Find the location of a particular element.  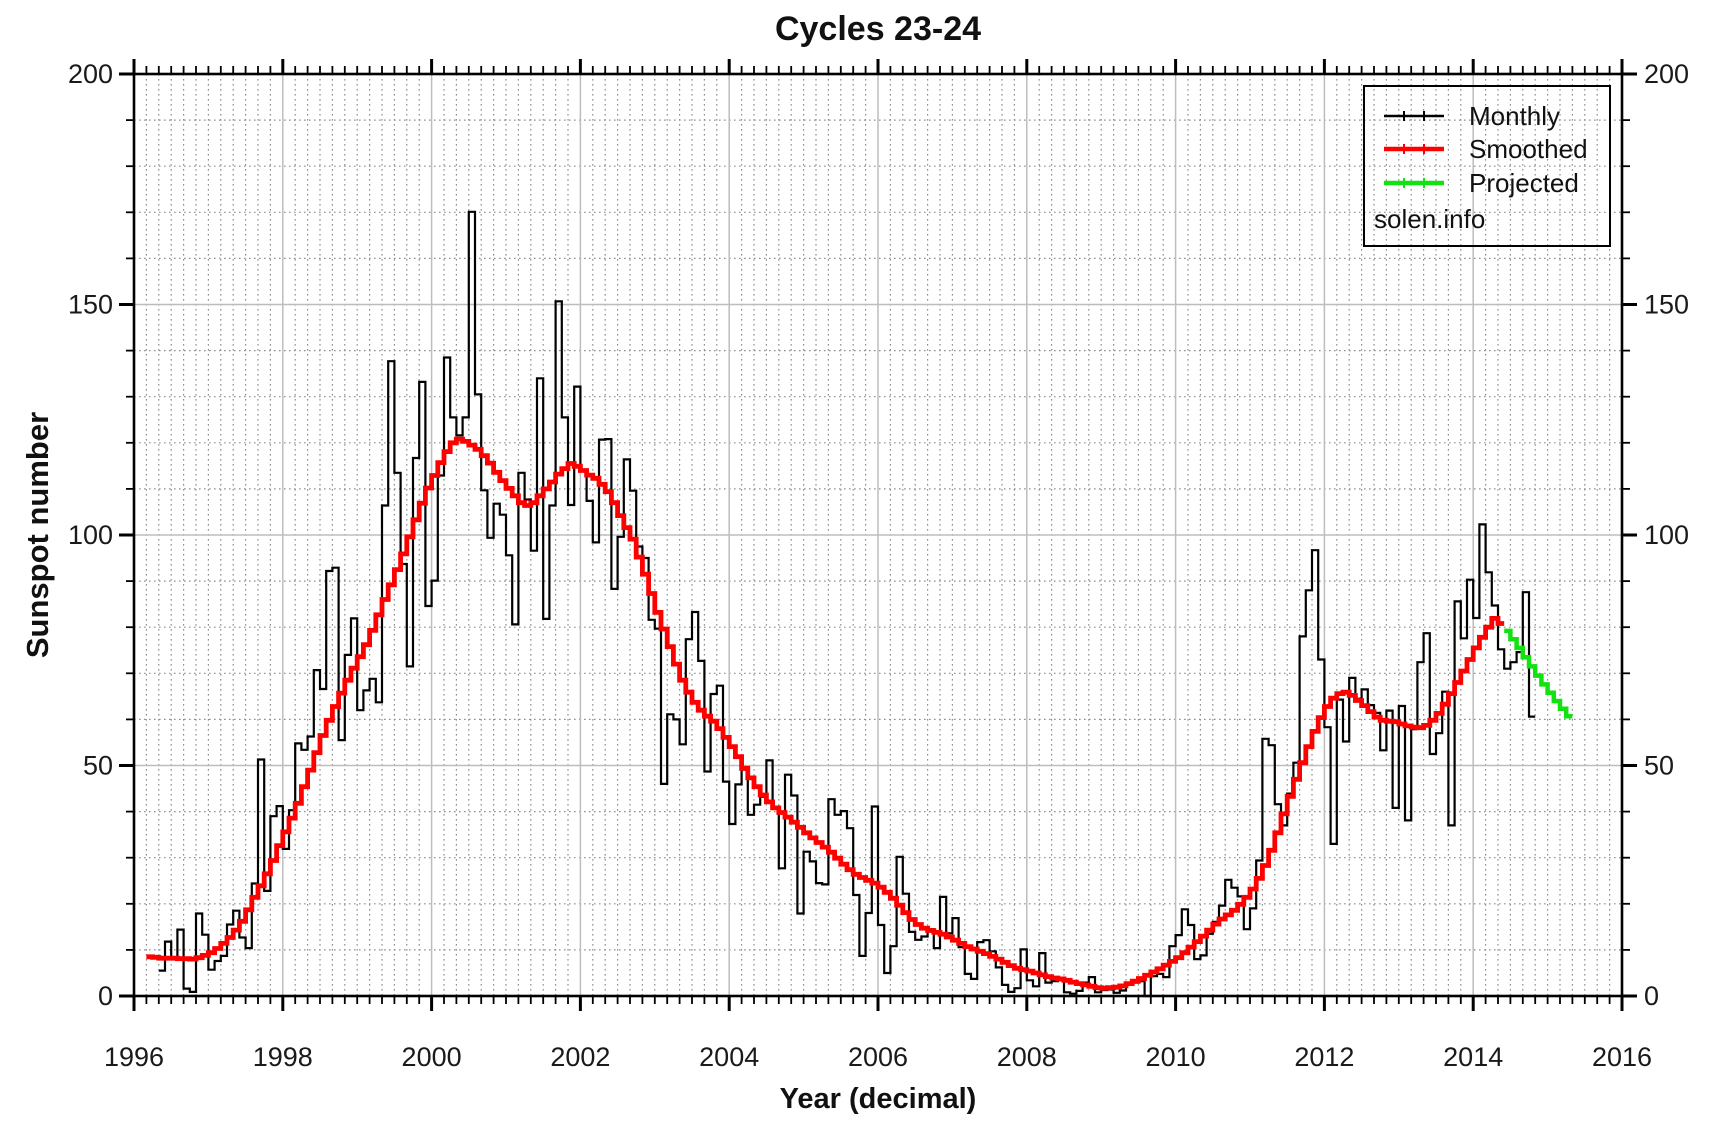

x-tick-label-2016: 2016 is located at coordinates (1622, 1057).